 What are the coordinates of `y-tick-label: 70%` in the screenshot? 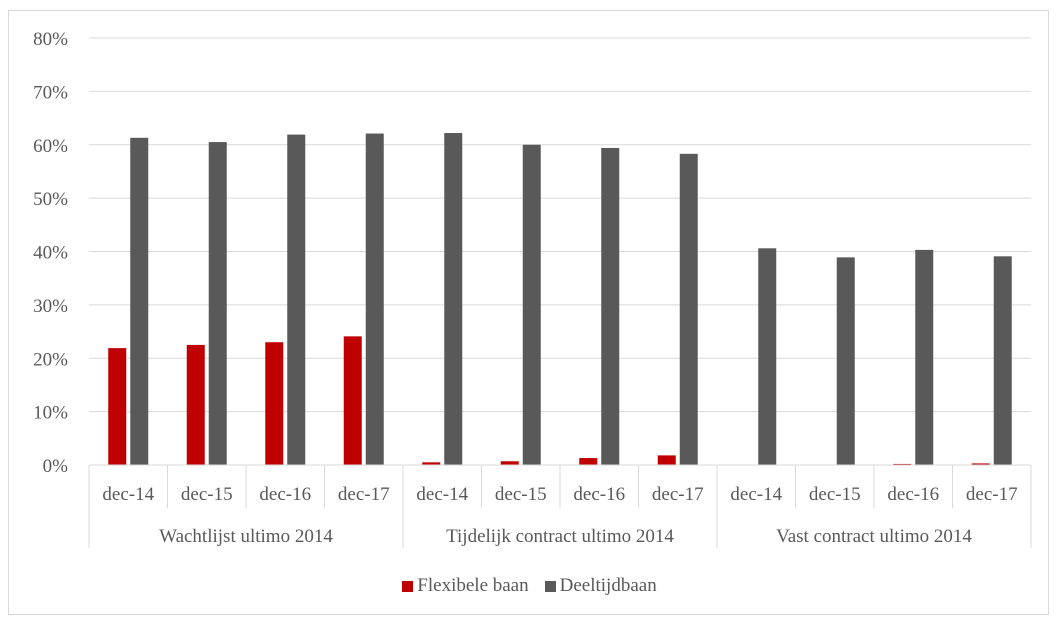 It's located at (50, 92).